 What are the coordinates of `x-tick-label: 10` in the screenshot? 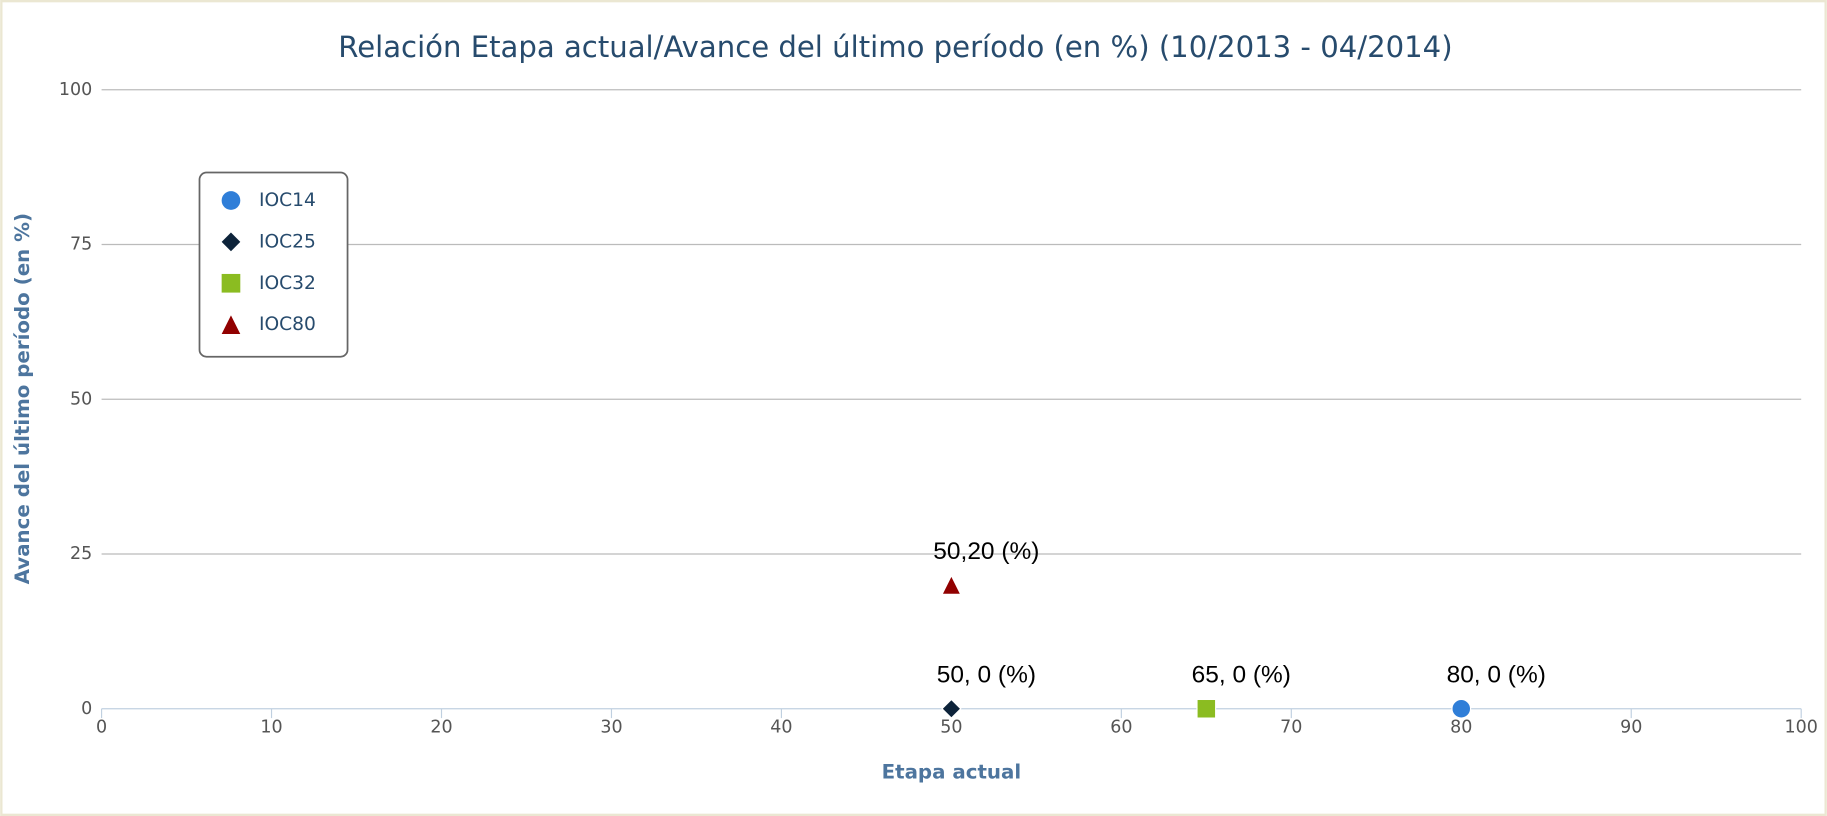 It's located at (271, 727).